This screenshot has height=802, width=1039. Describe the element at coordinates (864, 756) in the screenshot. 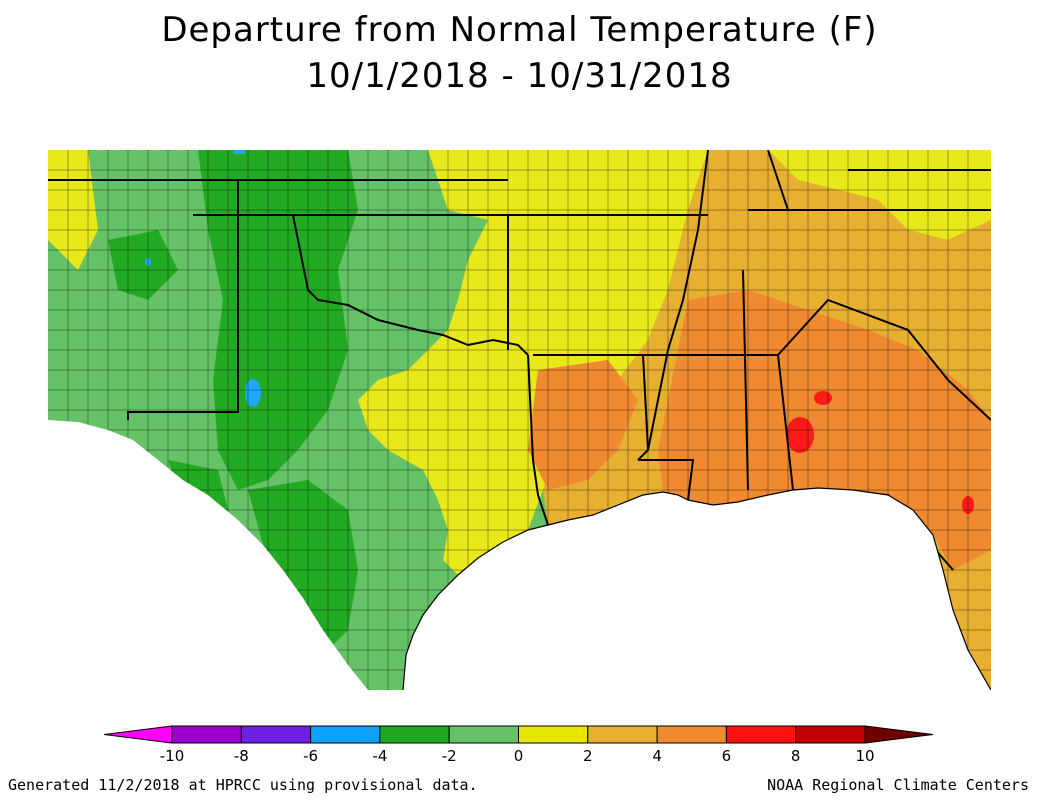

I see `legend-tick-label: 10` at that location.